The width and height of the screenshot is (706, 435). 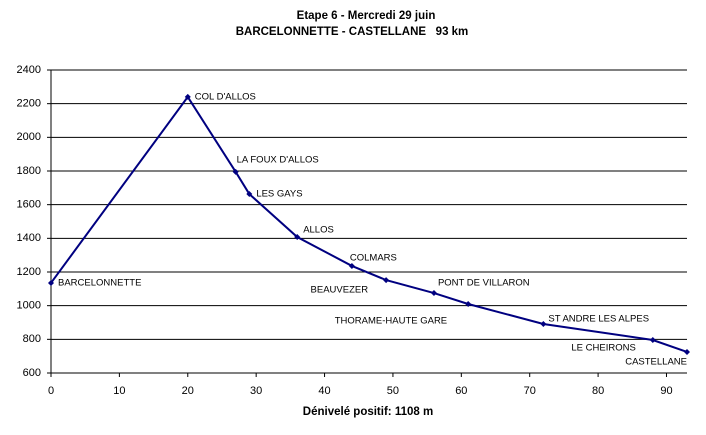 What do you see at coordinates (656, 361) in the screenshot?
I see `point-label: CASTELLANE` at bounding box center [656, 361].